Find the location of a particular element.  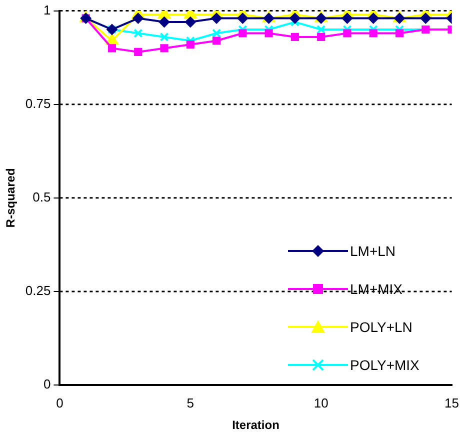

x-axis-title: Iteration is located at coordinates (256, 425).